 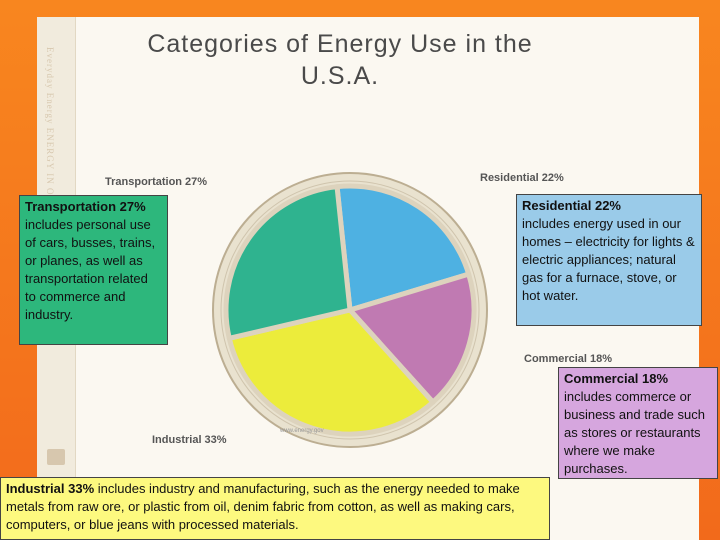 I want to click on chart-title: Categories of Energy Use in the U.S.A., so click(x=340, y=60).